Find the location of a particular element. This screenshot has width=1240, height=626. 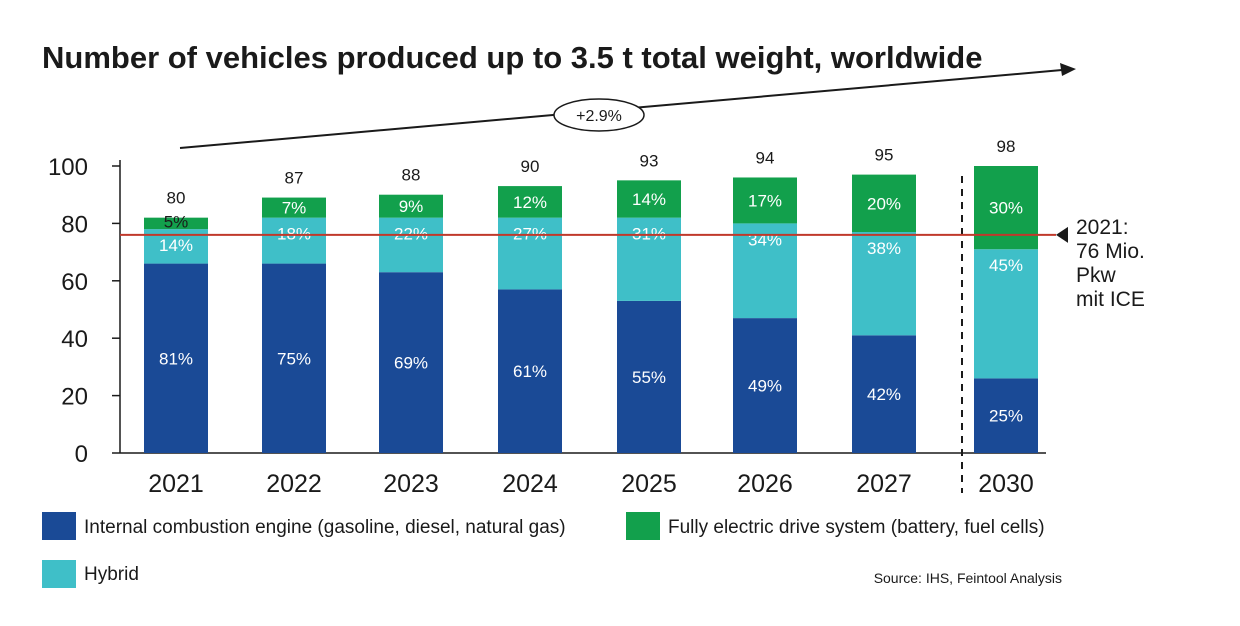

data-label: 61% is located at coordinates (530, 371).